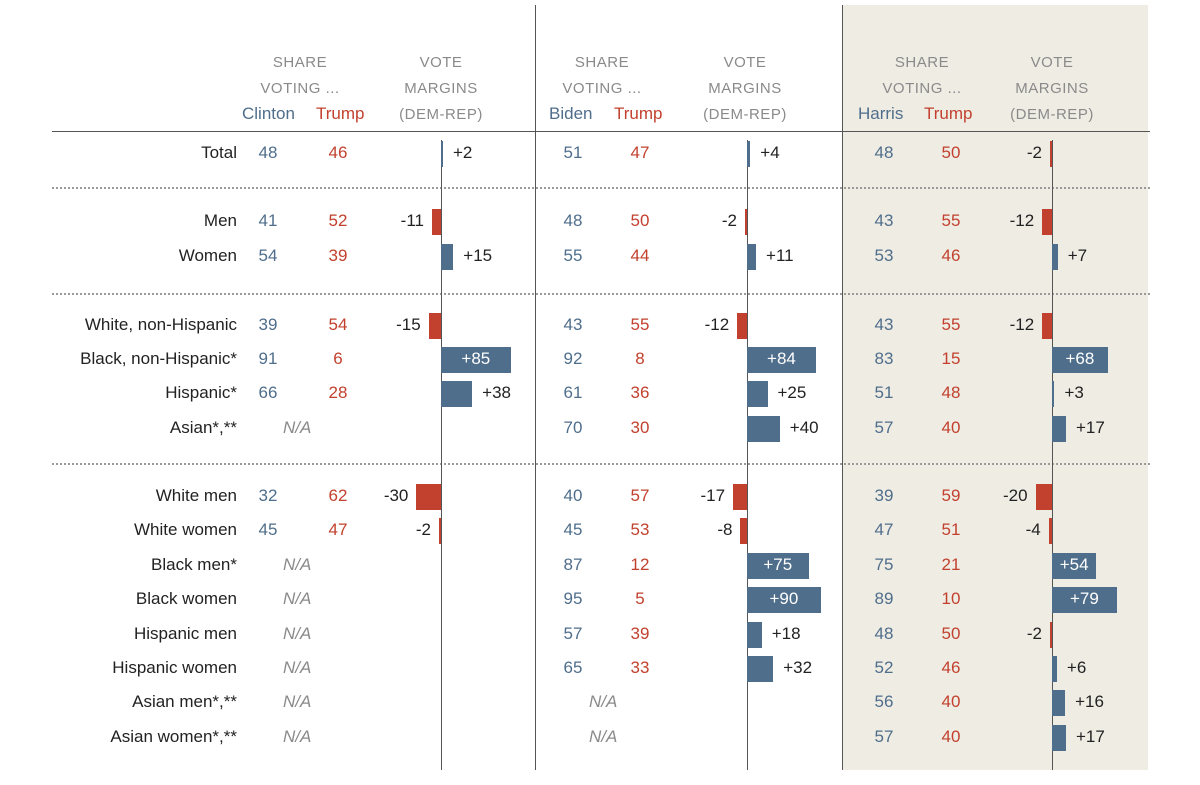  What do you see at coordinates (1034, 633) in the screenshot?
I see `margin-label: -2` at bounding box center [1034, 633].